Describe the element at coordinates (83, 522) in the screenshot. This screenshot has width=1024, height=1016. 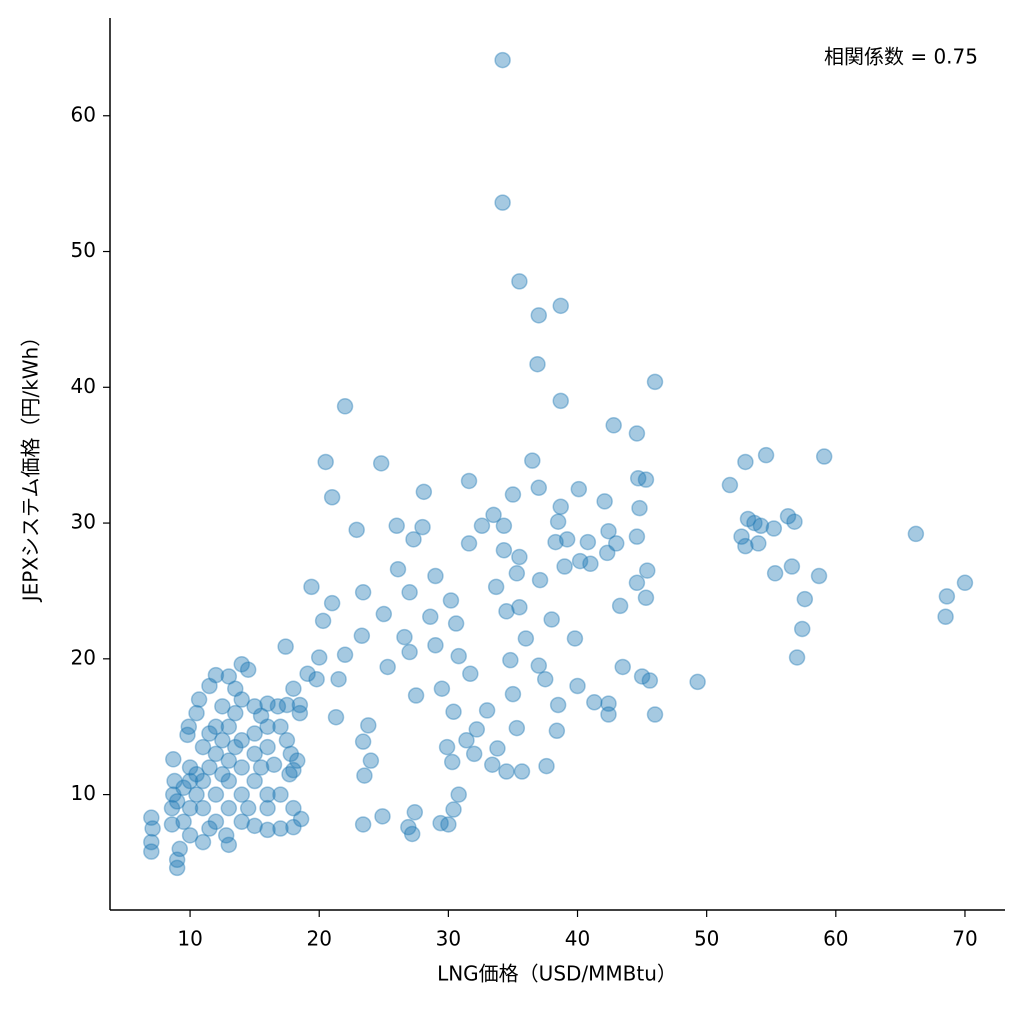
I see `y-tick-label: 30` at that location.